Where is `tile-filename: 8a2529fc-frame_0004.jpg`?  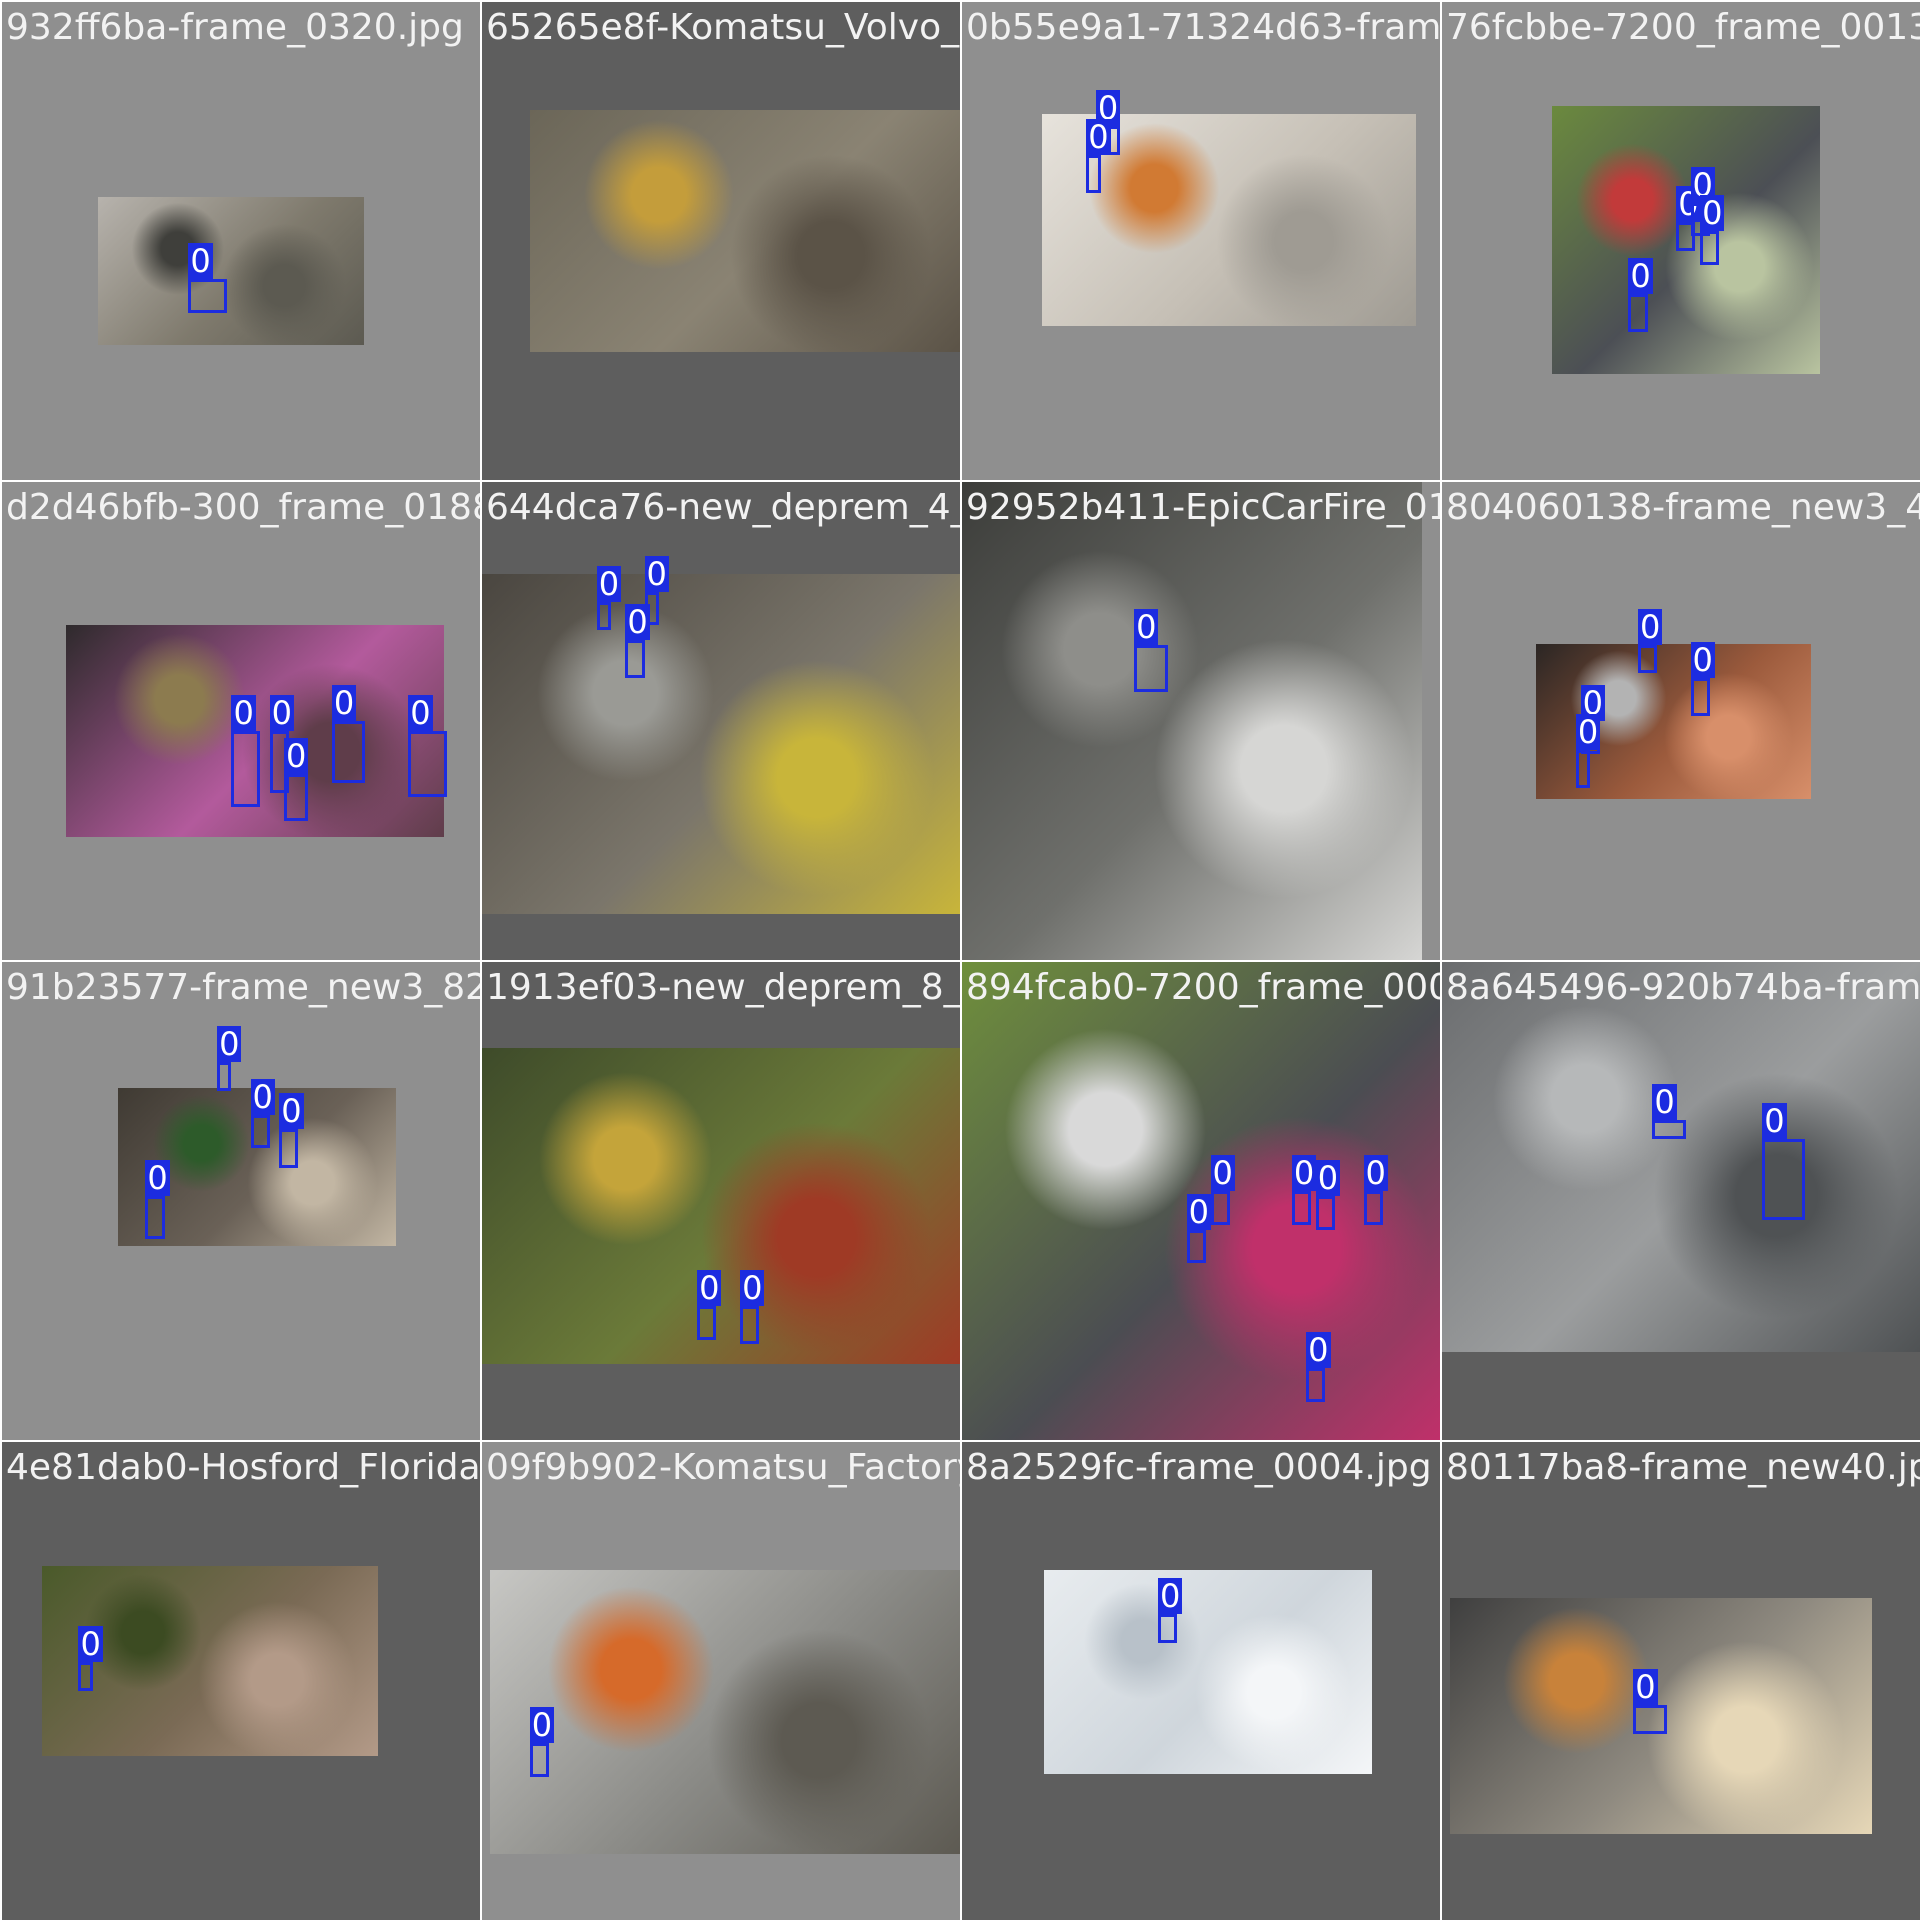 tile-filename: 8a2529fc-frame_0004.jpg is located at coordinates (1199, 1467).